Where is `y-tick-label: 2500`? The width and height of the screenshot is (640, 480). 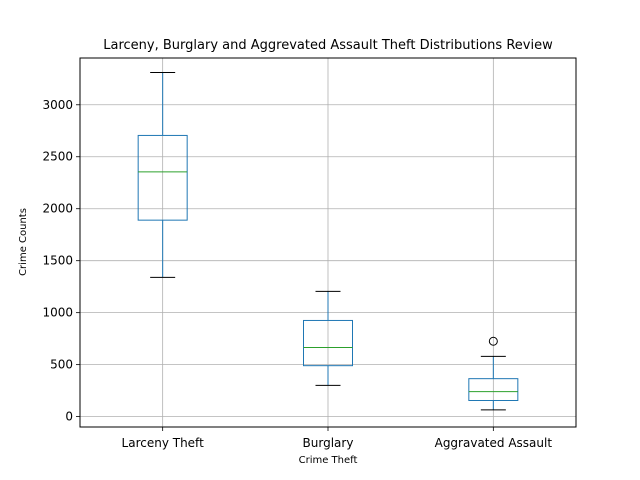 y-tick-label: 2500 is located at coordinates (57, 157).